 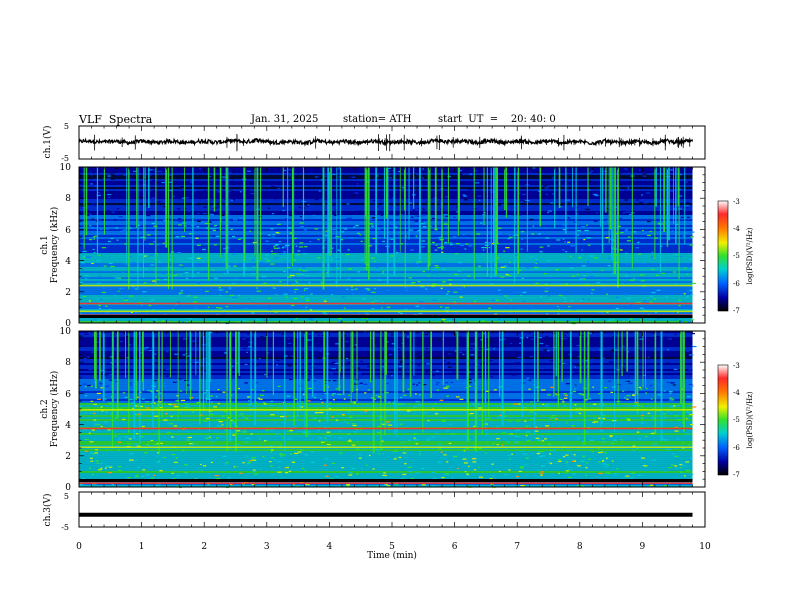 I want to click on ch3-ytick-neg5: -5, so click(x=65, y=527).